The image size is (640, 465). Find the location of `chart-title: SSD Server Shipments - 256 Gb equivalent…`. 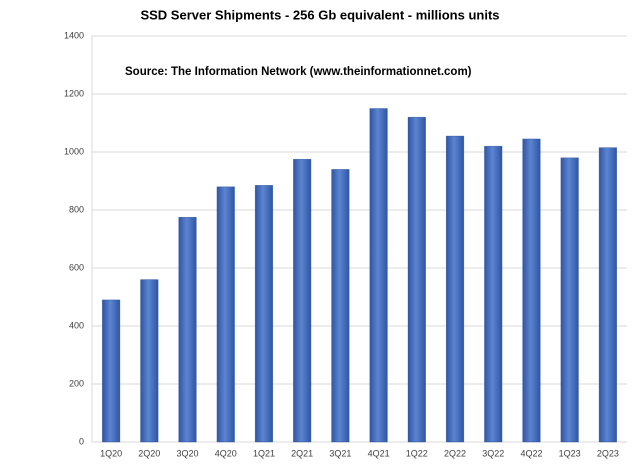

chart-title: SSD Server Shipments - 256 Gb equivalent… is located at coordinates (319, 14).